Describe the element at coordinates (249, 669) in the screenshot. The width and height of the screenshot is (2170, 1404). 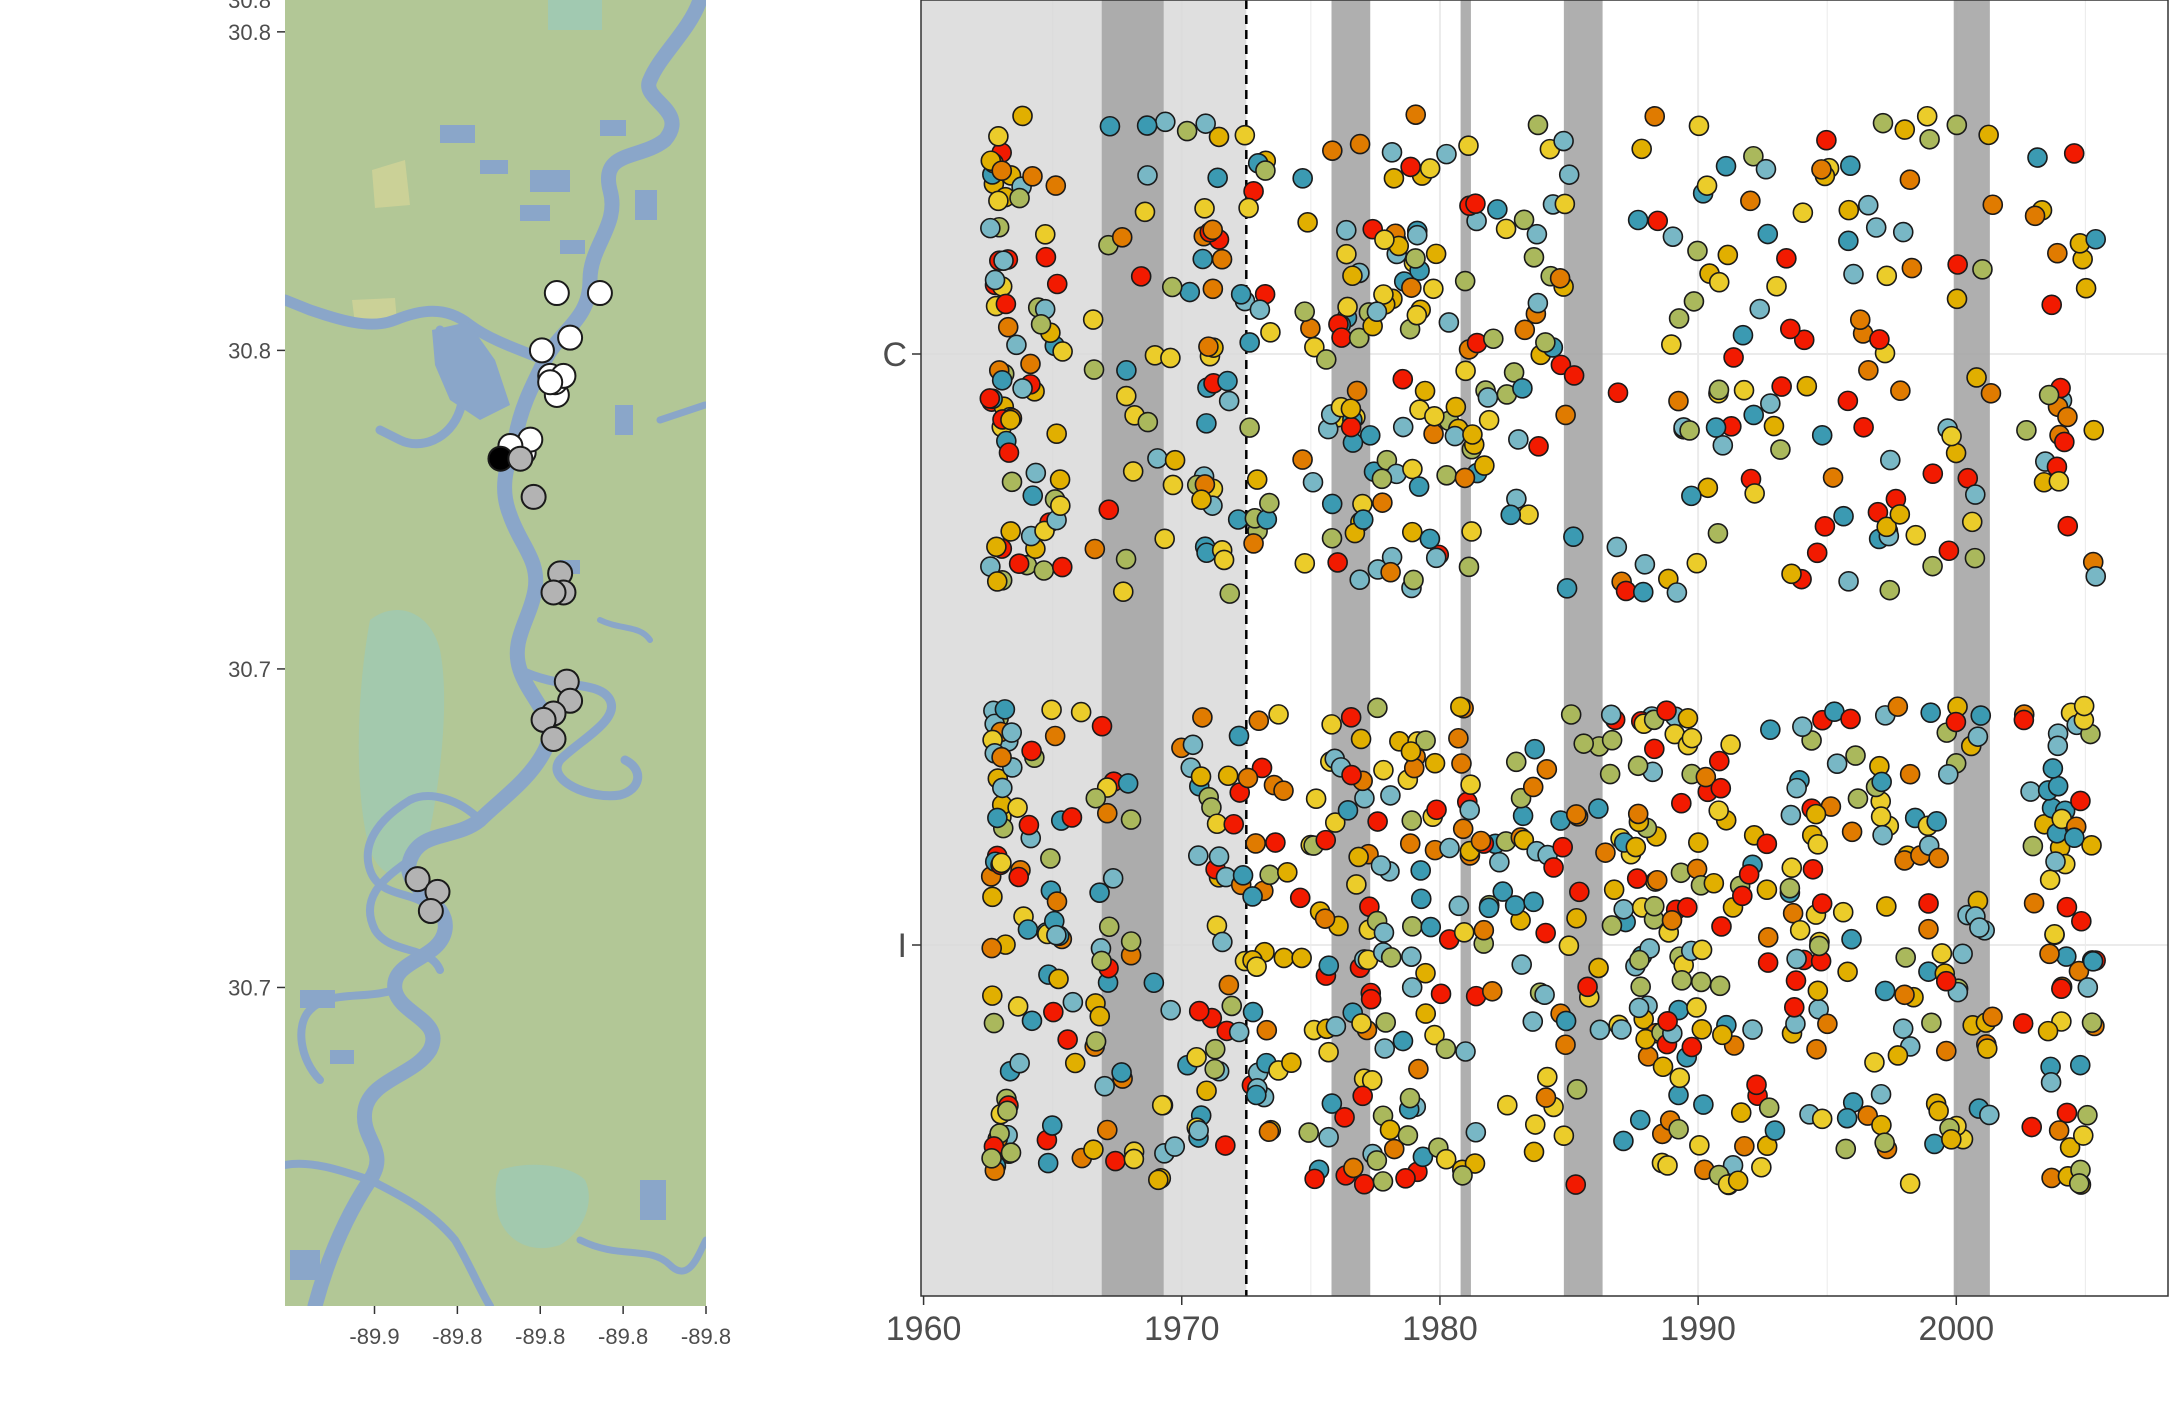
I see `map-y-tick-label: 30.7` at that location.